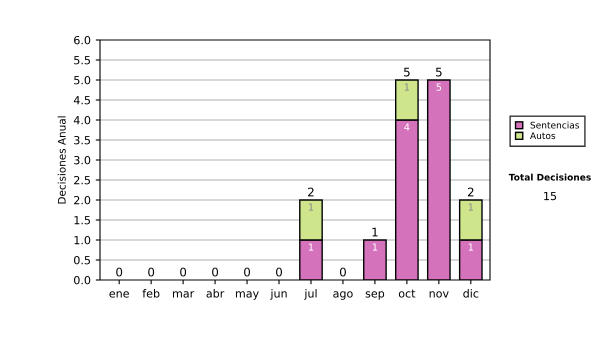 The image size is (600, 340). I want to click on x-tick-label: sep, so click(375, 295).